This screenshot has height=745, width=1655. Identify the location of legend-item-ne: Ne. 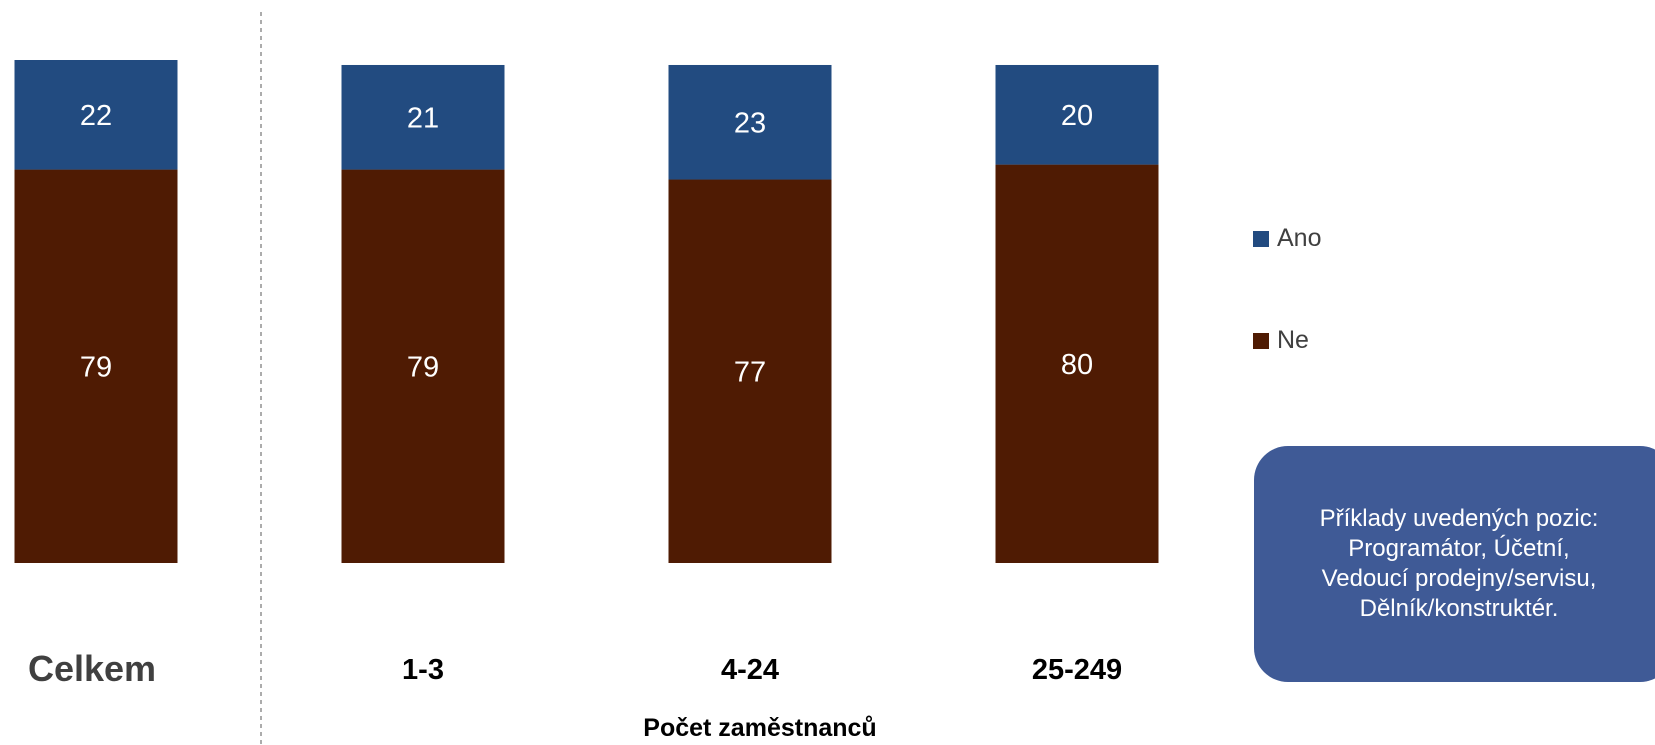
(1281, 340).